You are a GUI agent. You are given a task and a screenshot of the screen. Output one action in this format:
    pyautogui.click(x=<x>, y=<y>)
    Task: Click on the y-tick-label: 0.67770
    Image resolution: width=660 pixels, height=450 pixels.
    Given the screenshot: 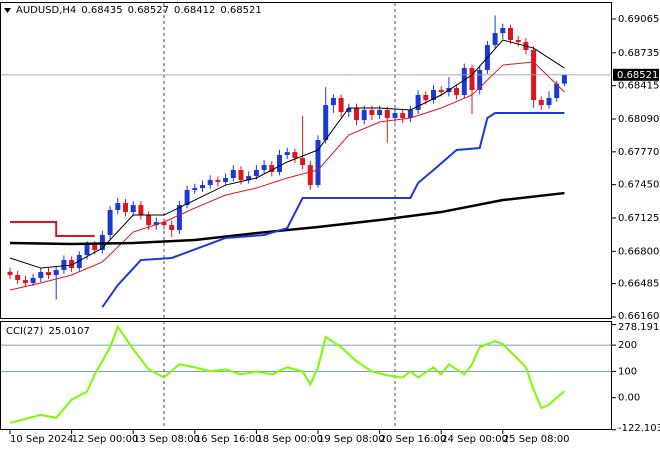 What is the action you would take?
    pyautogui.click(x=638, y=152)
    